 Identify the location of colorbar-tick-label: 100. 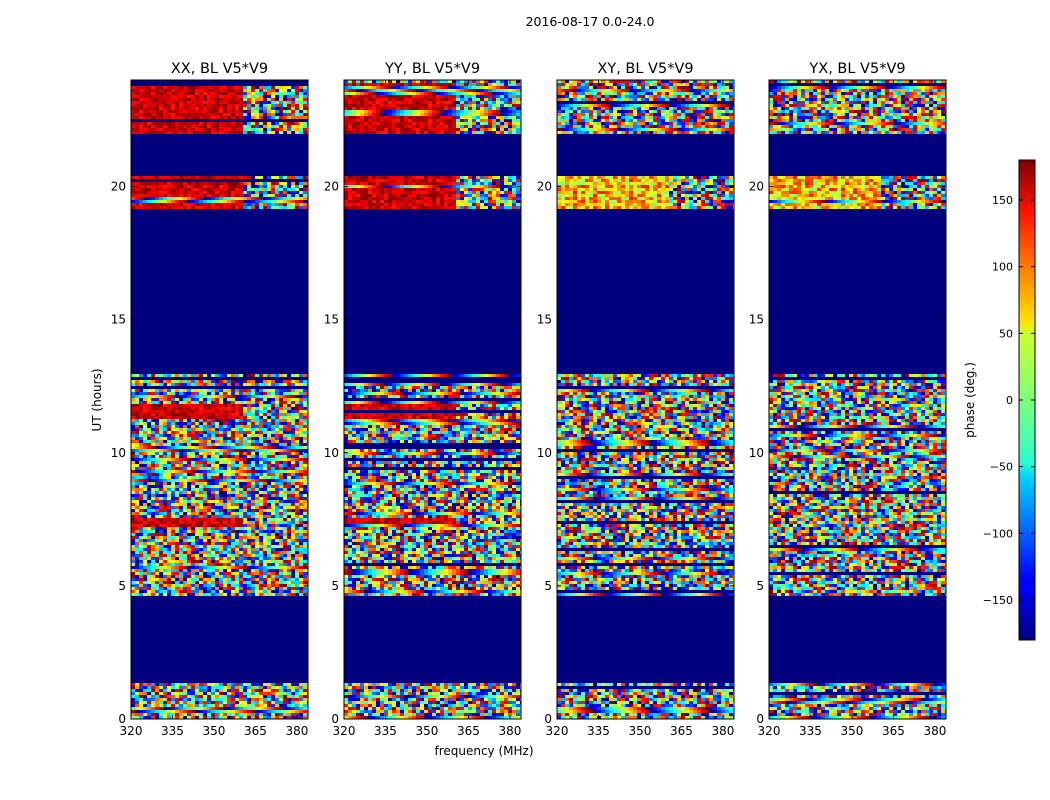
(1002, 267).